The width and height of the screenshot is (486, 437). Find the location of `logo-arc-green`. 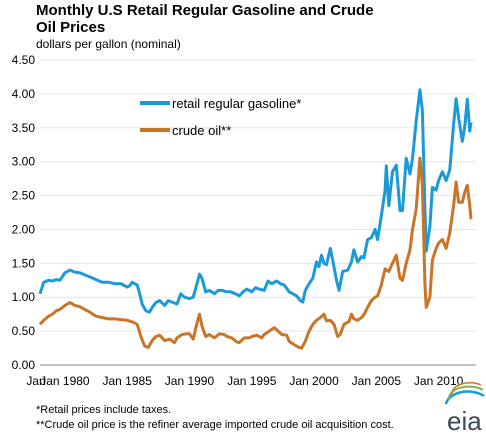

logo-arc-green is located at coordinates (466, 392).